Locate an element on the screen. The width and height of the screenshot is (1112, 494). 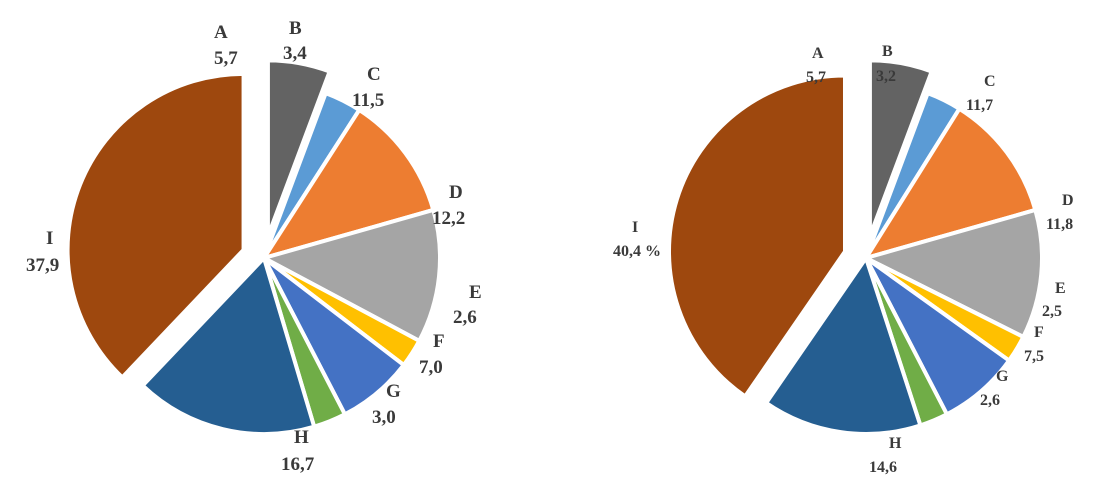
slice-value-d: 12,2 is located at coordinates (448, 218).